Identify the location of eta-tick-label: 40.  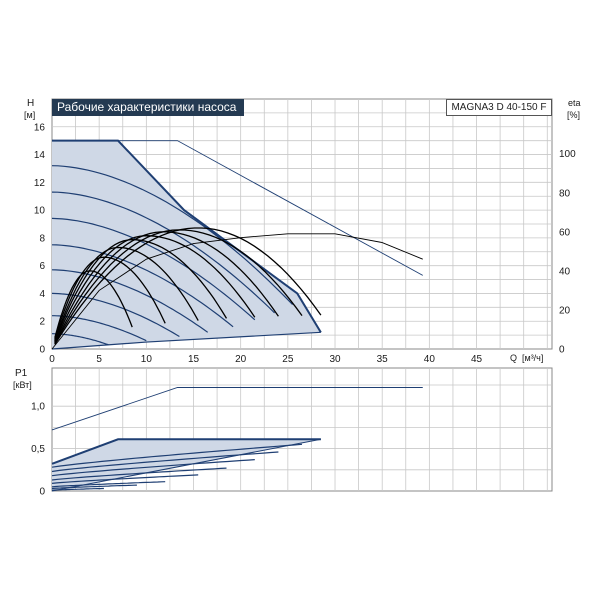
(565, 271).